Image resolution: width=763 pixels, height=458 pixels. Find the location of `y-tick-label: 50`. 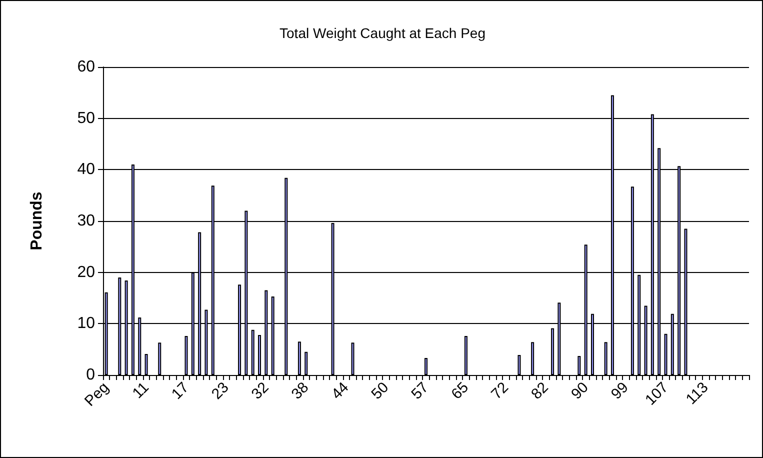

y-tick-label: 50 is located at coordinates (86, 118).